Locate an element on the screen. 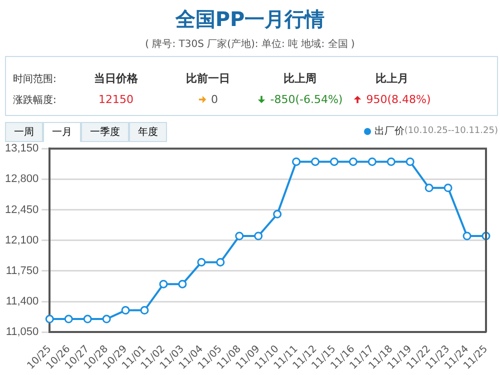 The image size is (500, 375). text: 比前一日 is located at coordinates (208, 78).